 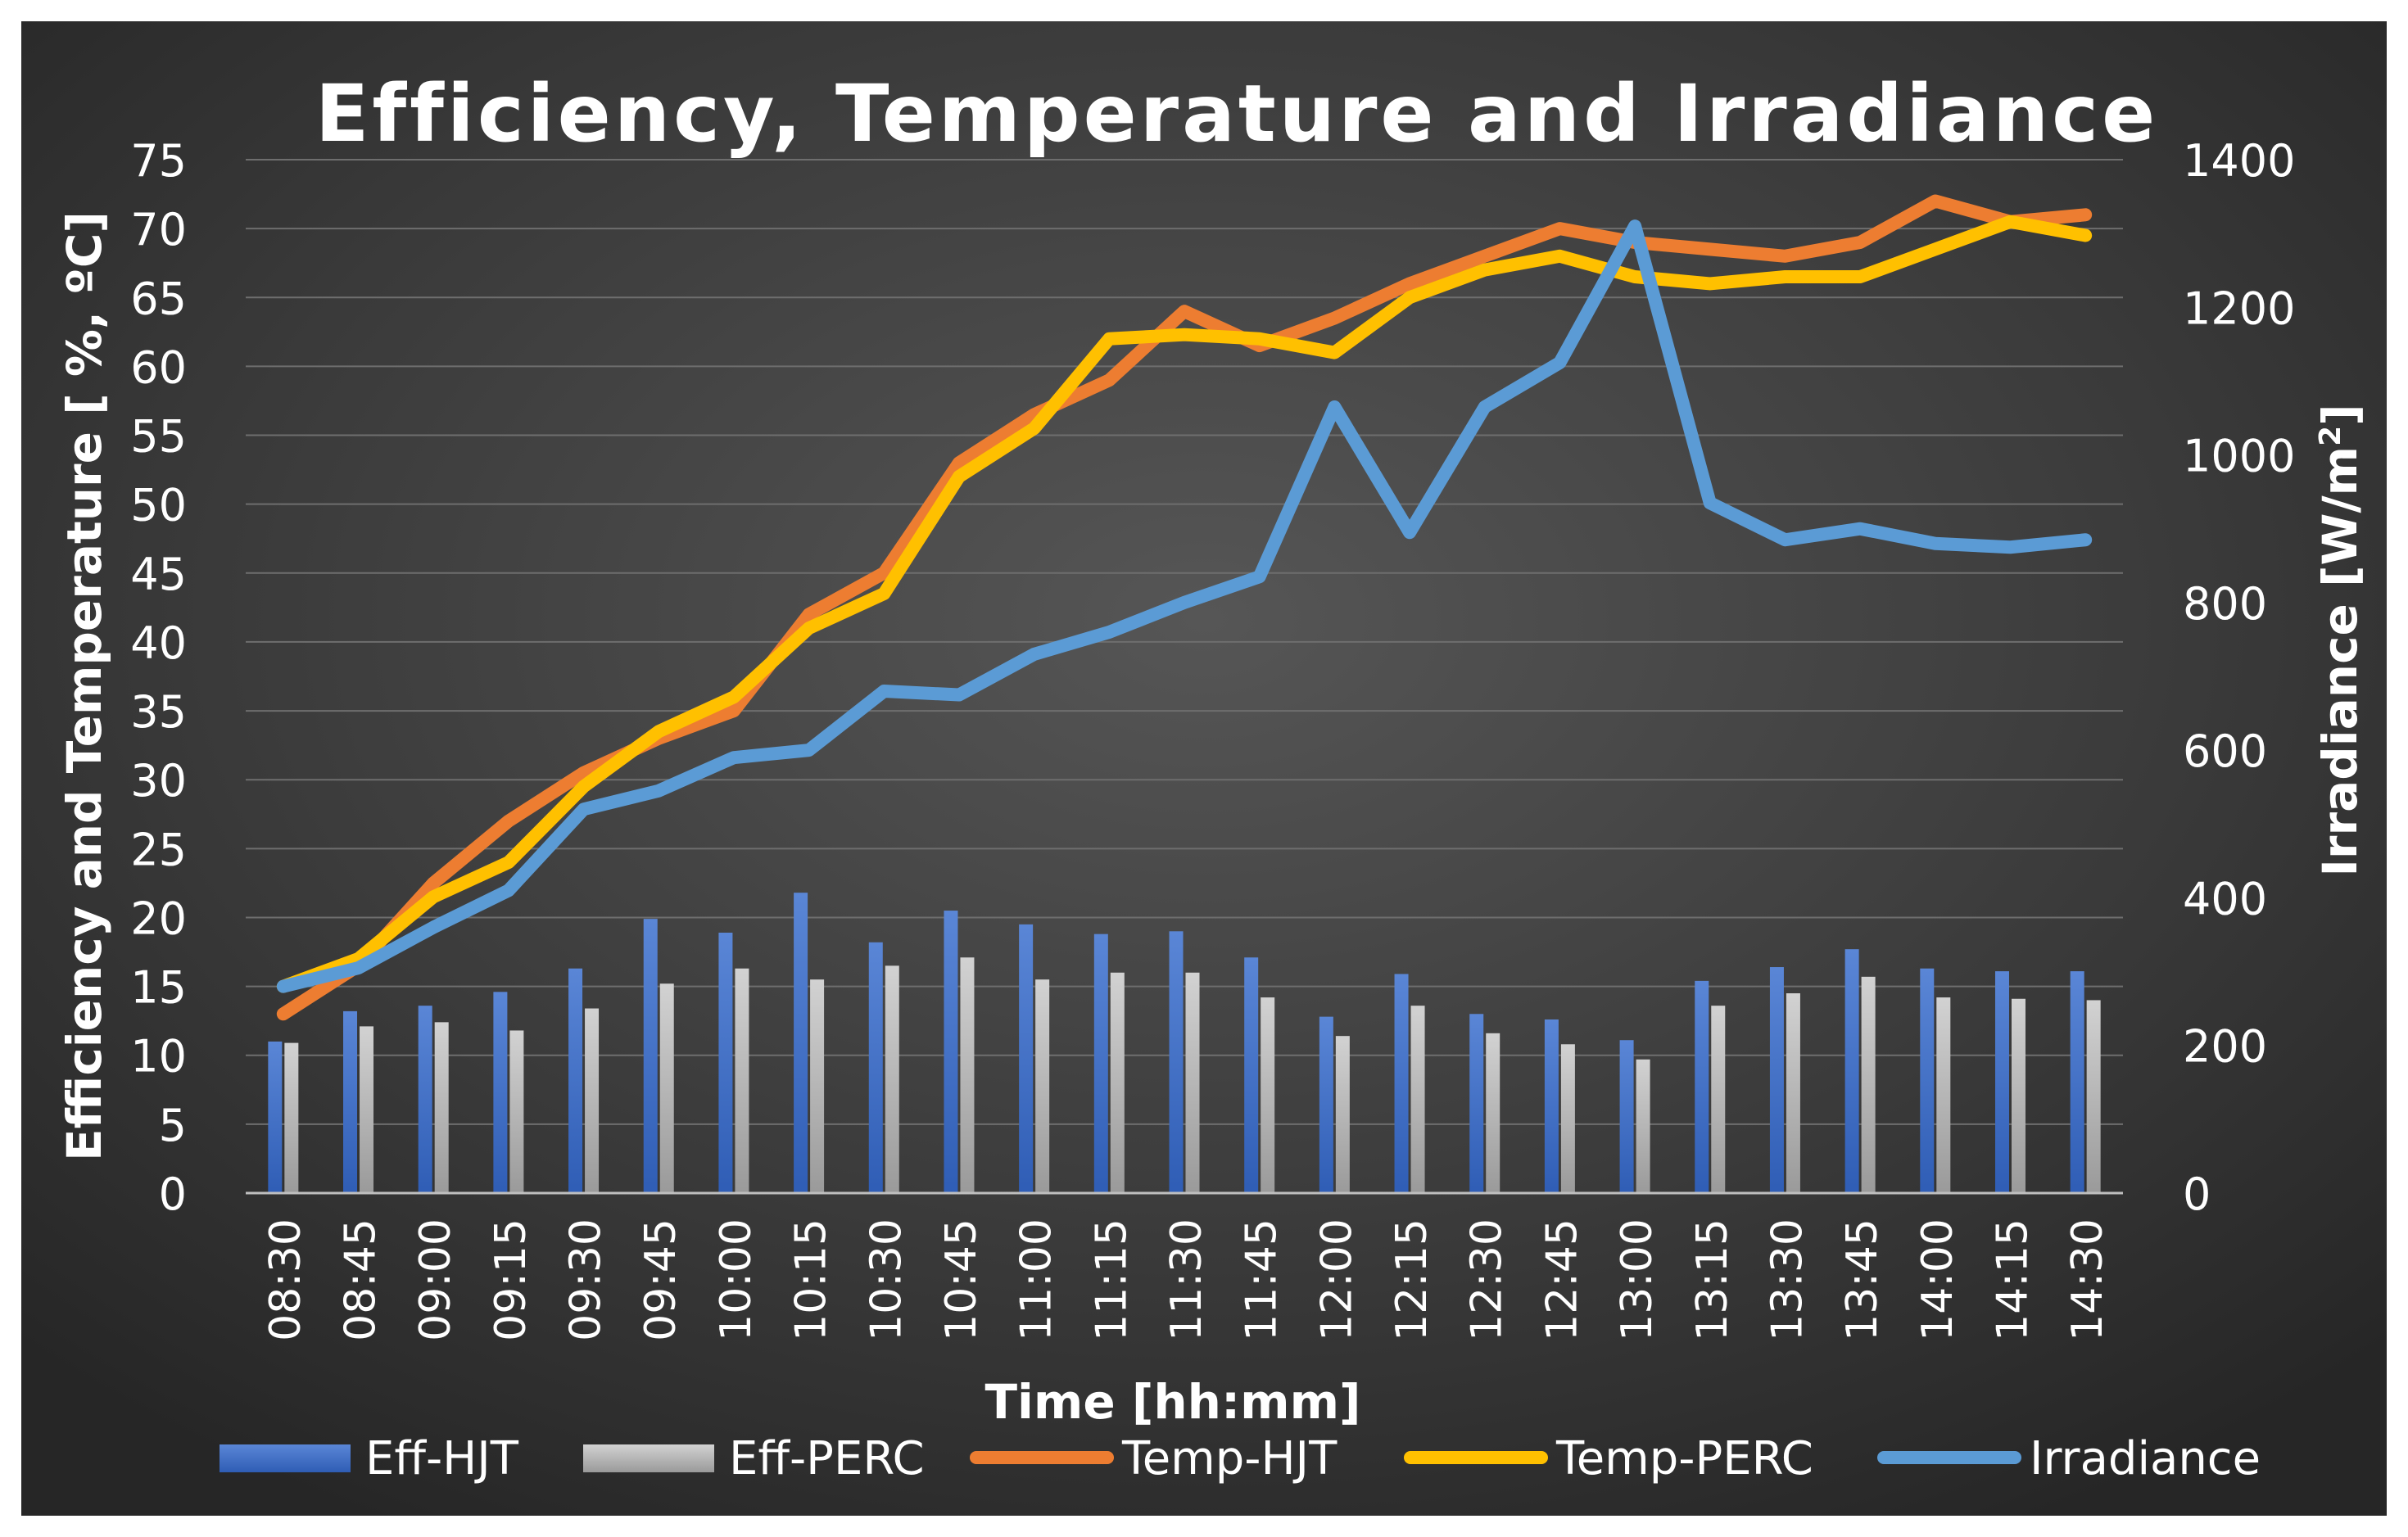 I want to click on legend-label: Eff-PERC, so click(x=827, y=1459).